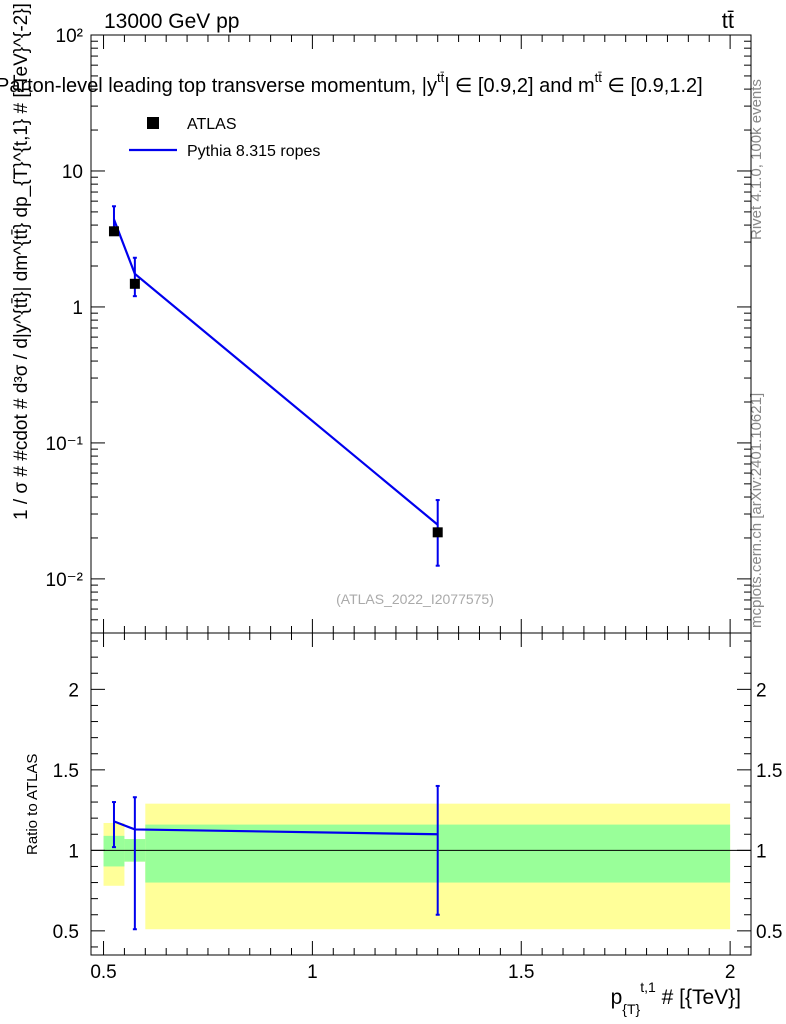 This screenshot has width=786, height=1024. I want to click on ratio-y-tick-label-right: 1.5, so click(769, 771).